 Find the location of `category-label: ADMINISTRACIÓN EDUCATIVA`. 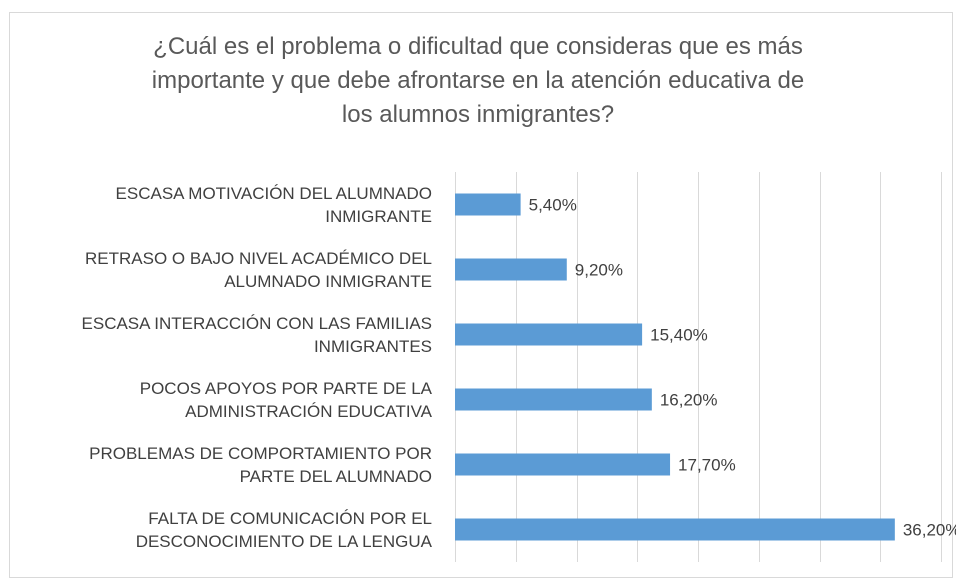

category-label: ADMINISTRACIÓN EDUCATIVA is located at coordinates (308, 411).